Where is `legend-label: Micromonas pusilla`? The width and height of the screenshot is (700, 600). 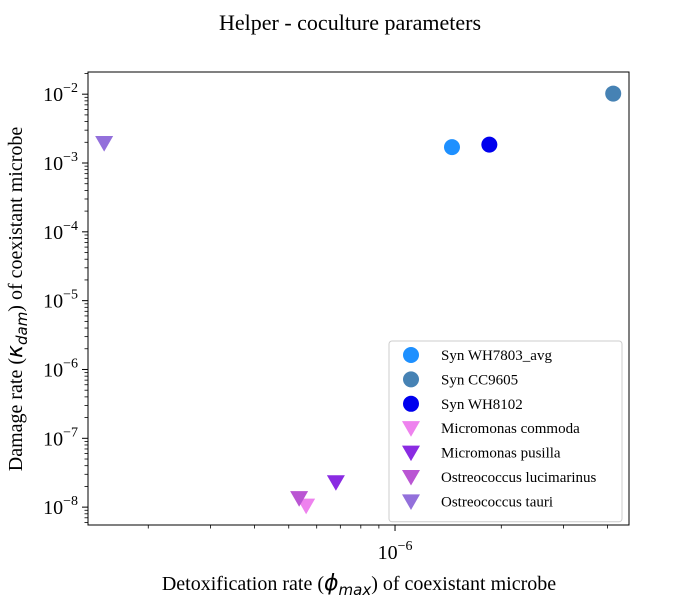
legend-label: Micromonas pusilla is located at coordinates (501, 454).